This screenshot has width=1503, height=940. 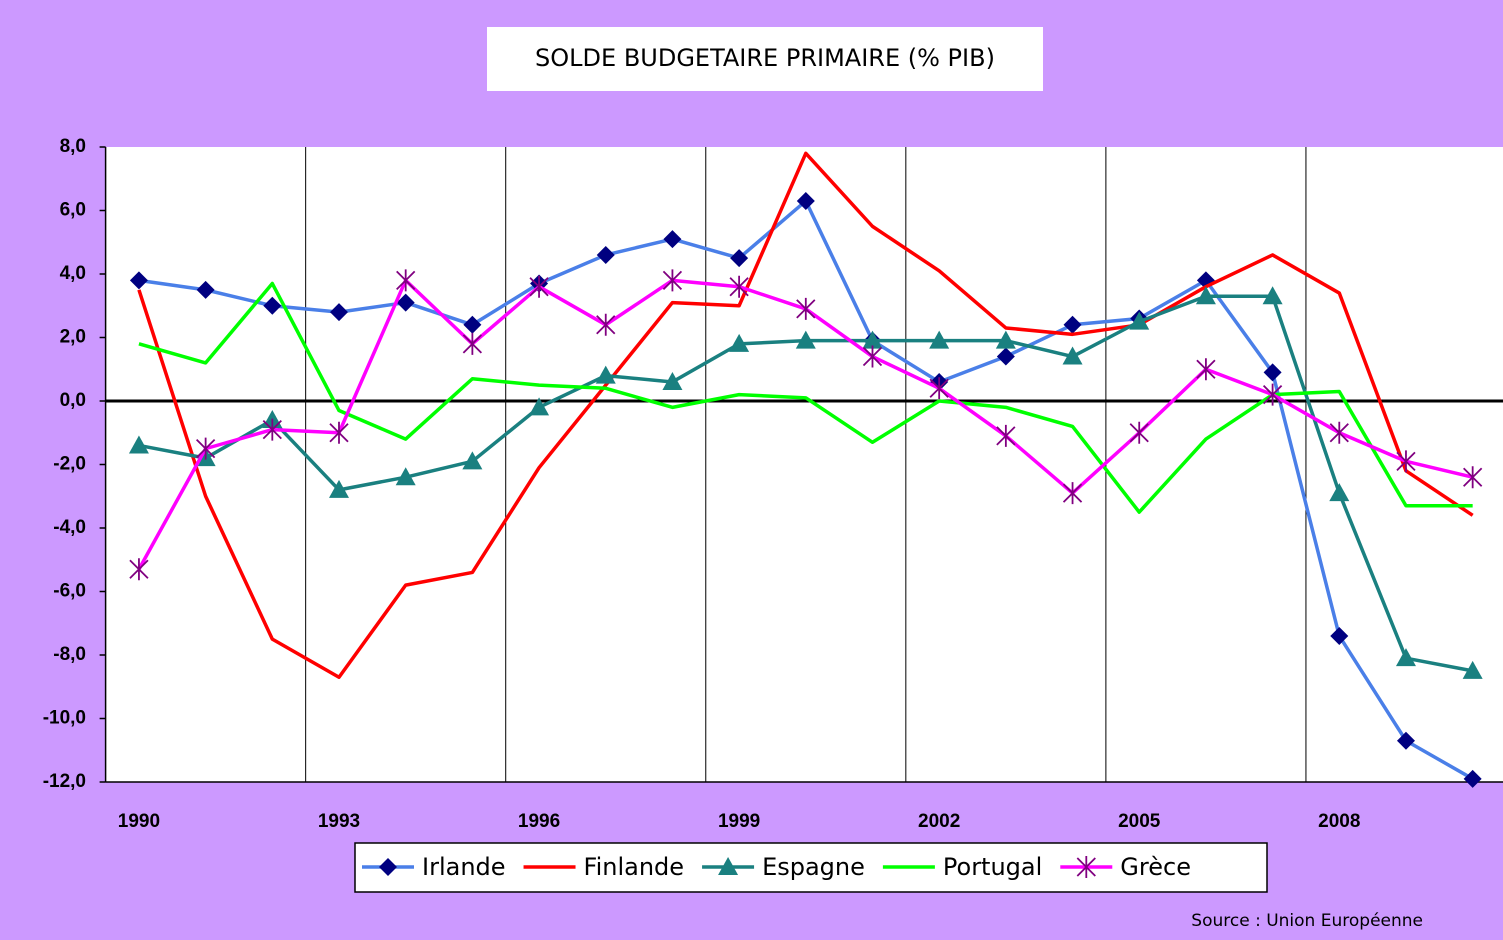 What do you see at coordinates (64, 781) in the screenshot?
I see `y-tick-label: -12,0` at bounding box center [64, 781].